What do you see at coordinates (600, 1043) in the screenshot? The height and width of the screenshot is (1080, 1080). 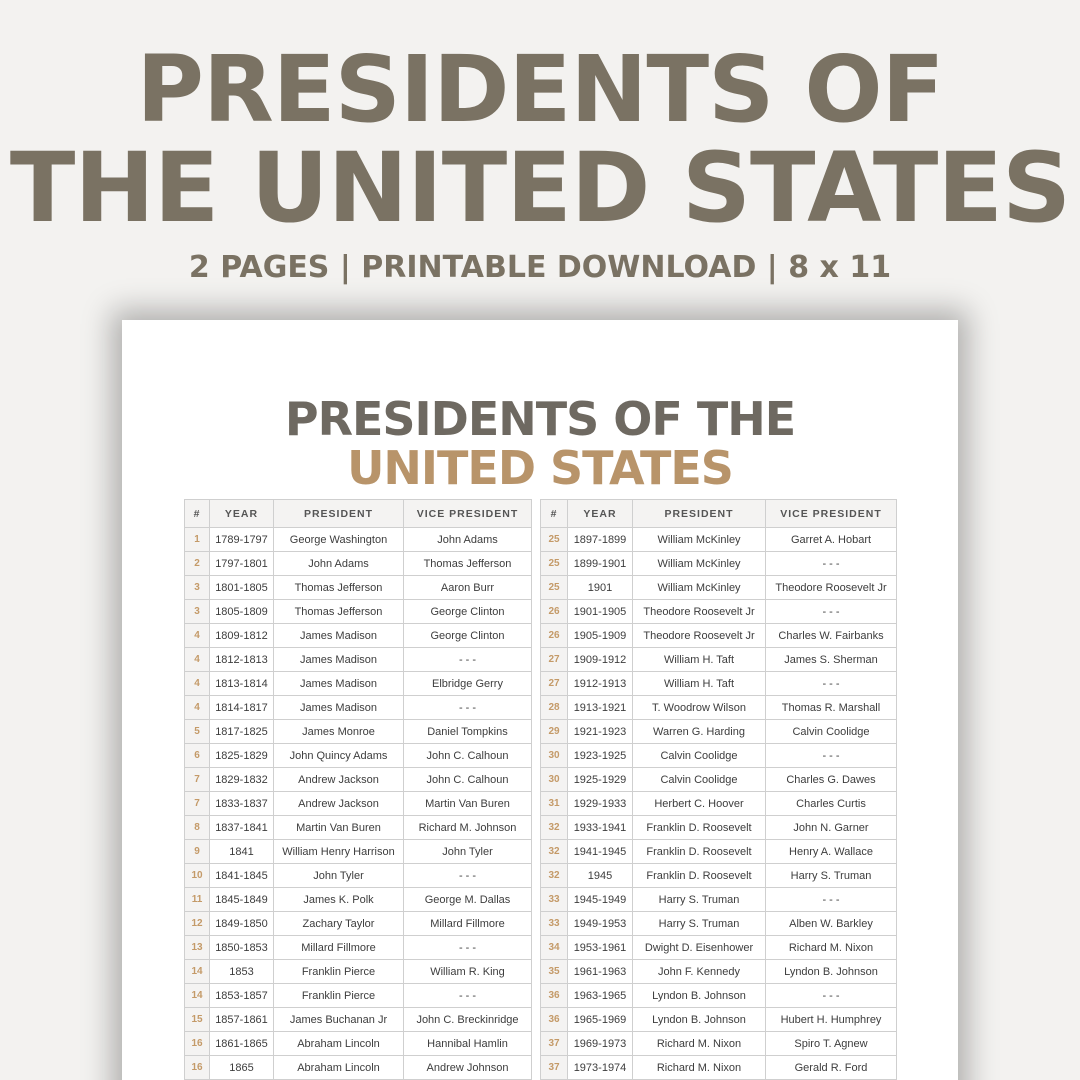 I see `cell-year: 1969-1973` at bounding box center [600, 1043].